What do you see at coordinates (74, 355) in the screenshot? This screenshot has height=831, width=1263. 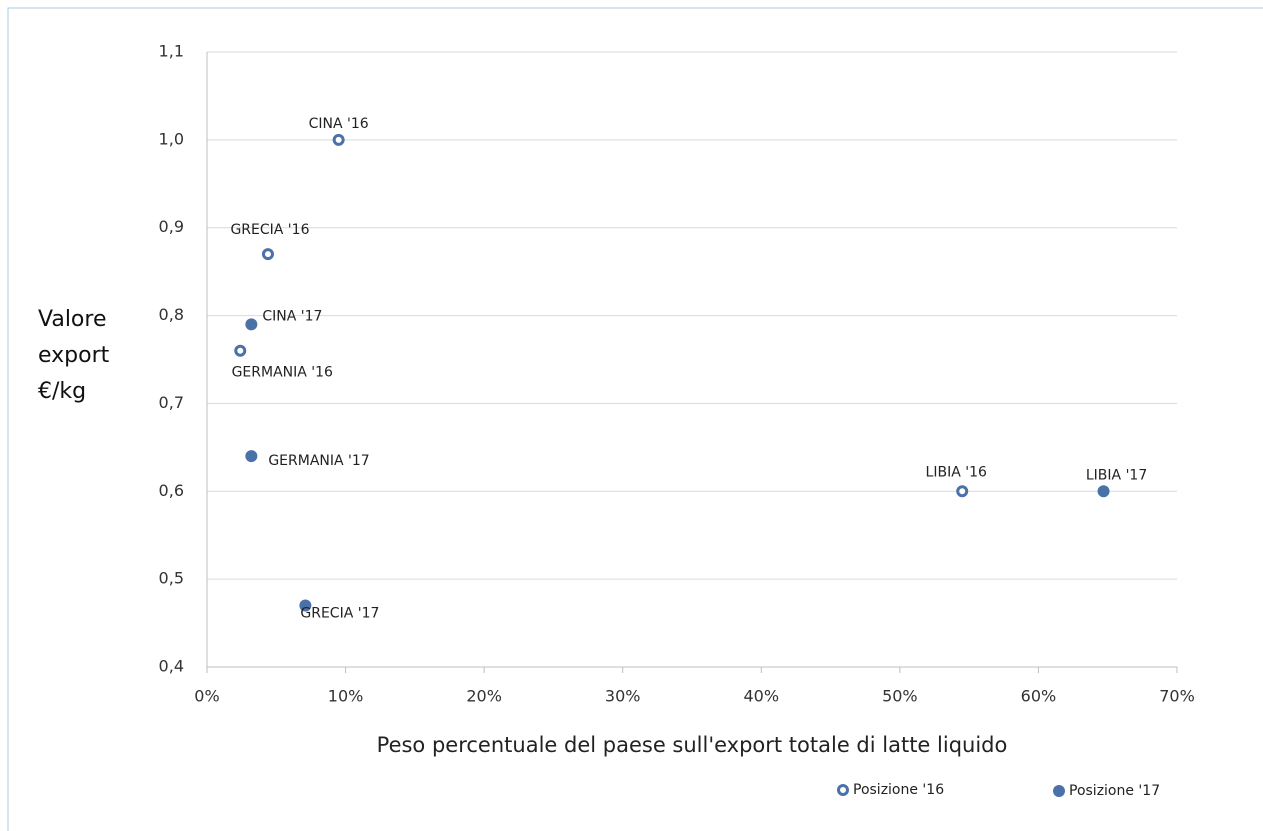 I see `y-axis-title: Valore export €/kg` at bounding box center [74, 355].